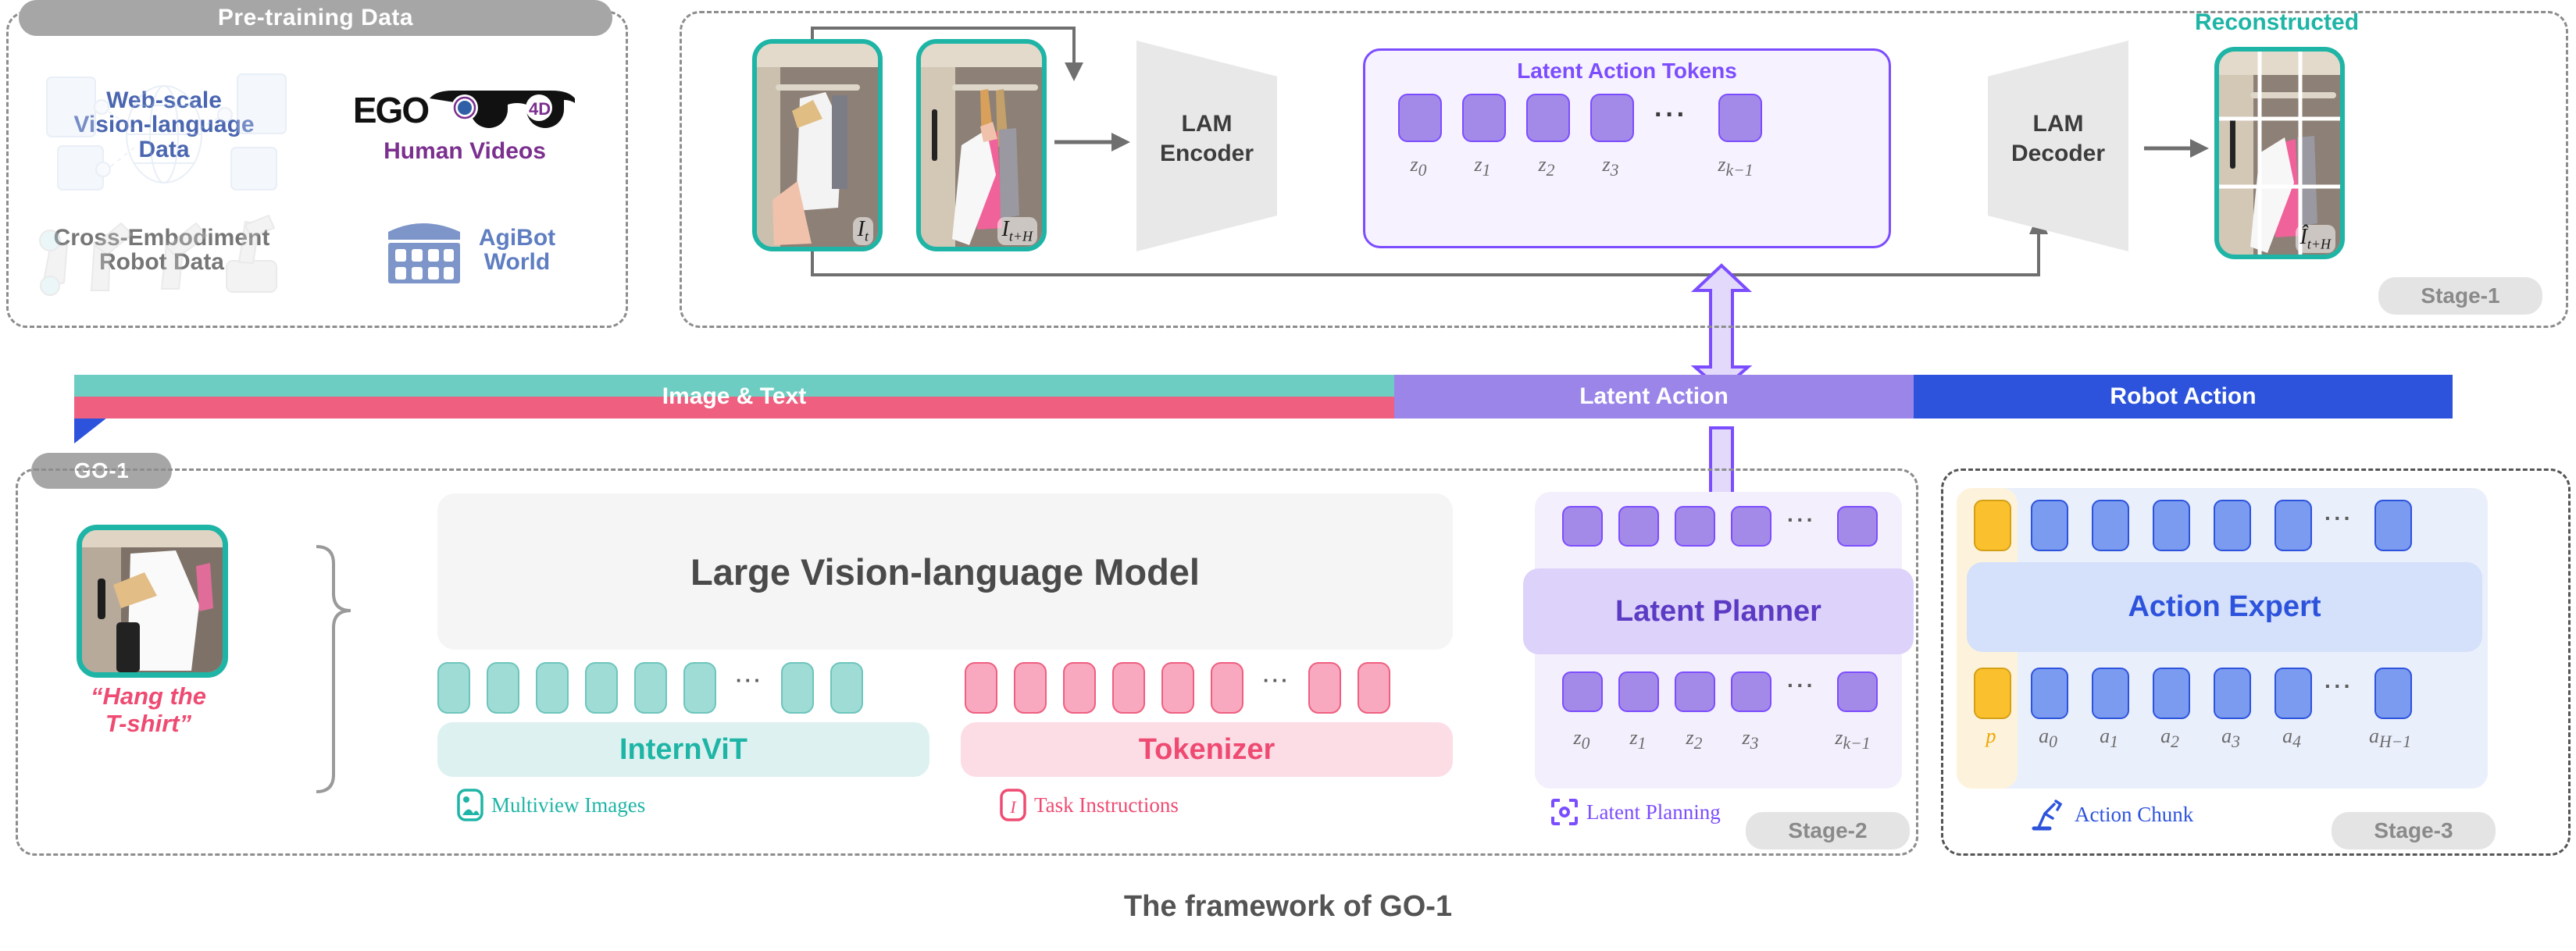 The width and height of the screenshot is (2576, 951). I want to click on stage3-token-label-h-1: aH−1, so click(2390, 738).